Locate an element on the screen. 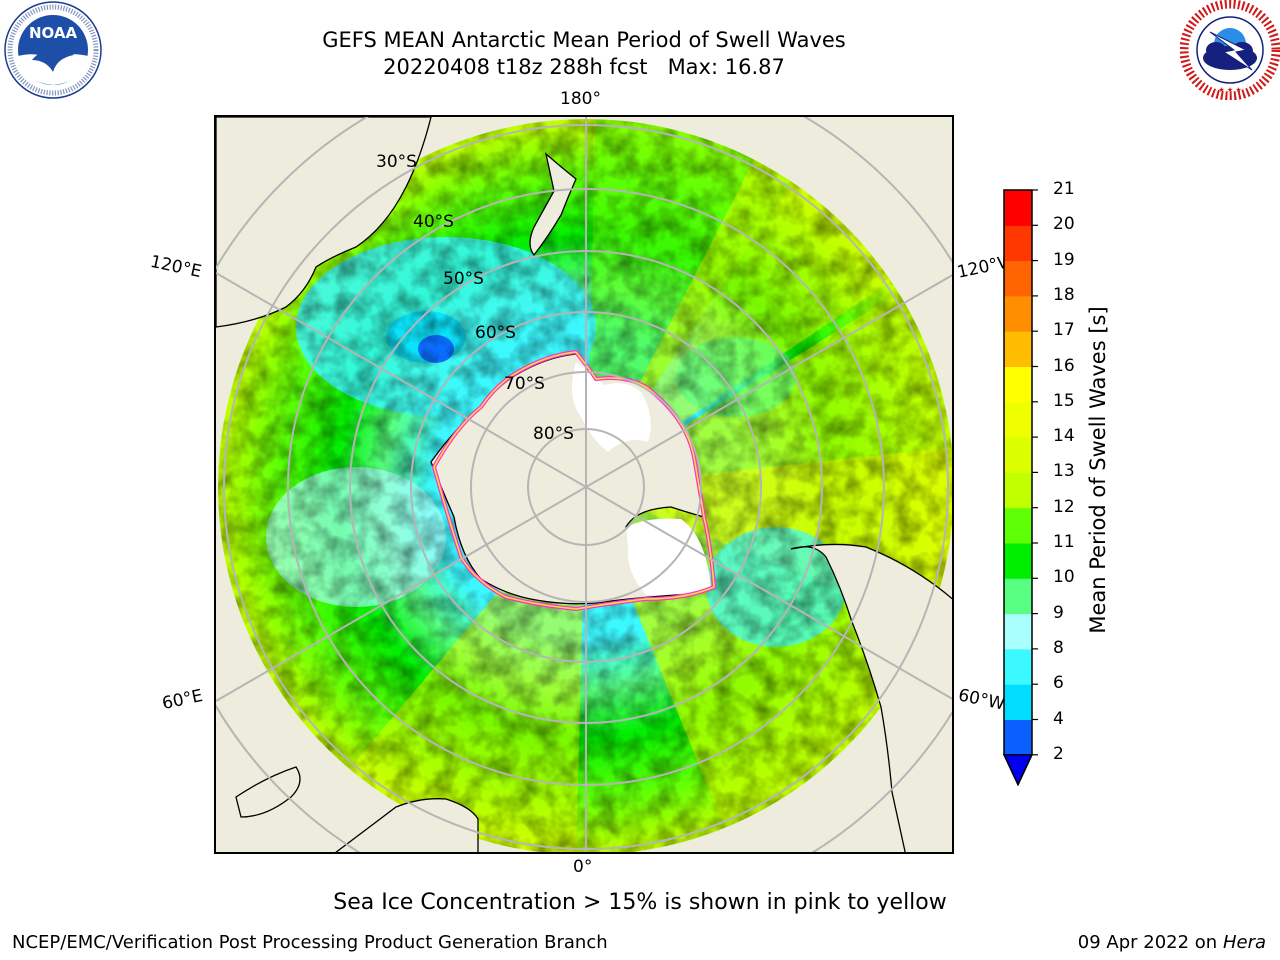  lon-label-120e: 120°E is located at coordinates (176, 267).